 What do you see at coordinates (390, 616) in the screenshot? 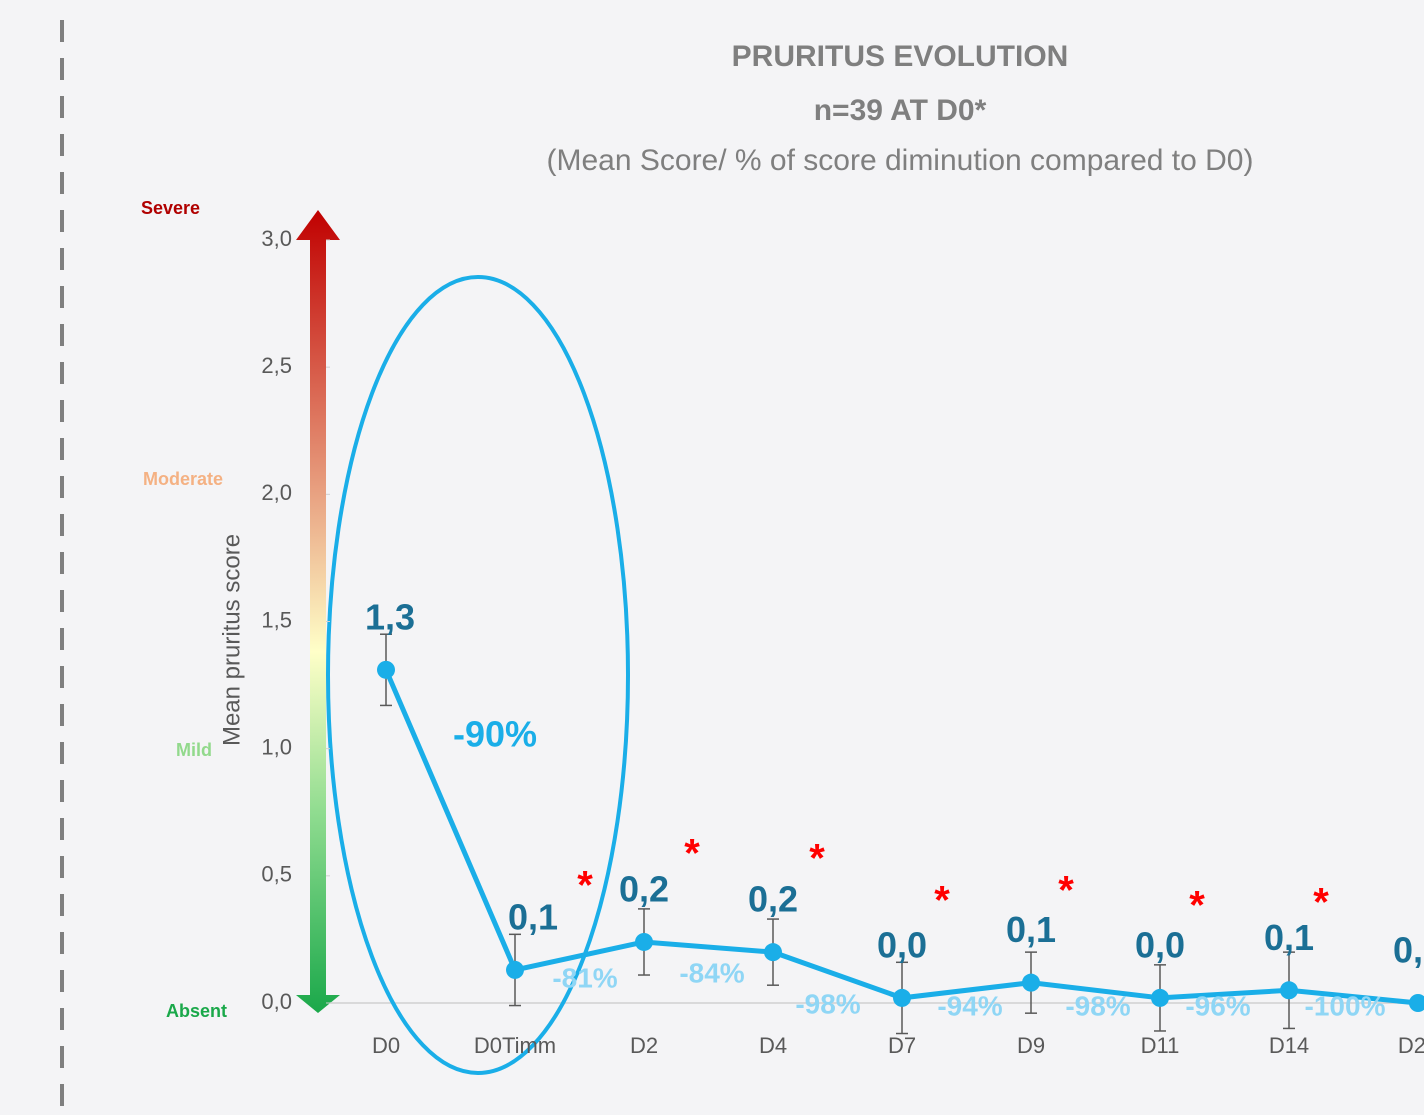
I see `data-label: 1,3` at bounding box center [390, 616].